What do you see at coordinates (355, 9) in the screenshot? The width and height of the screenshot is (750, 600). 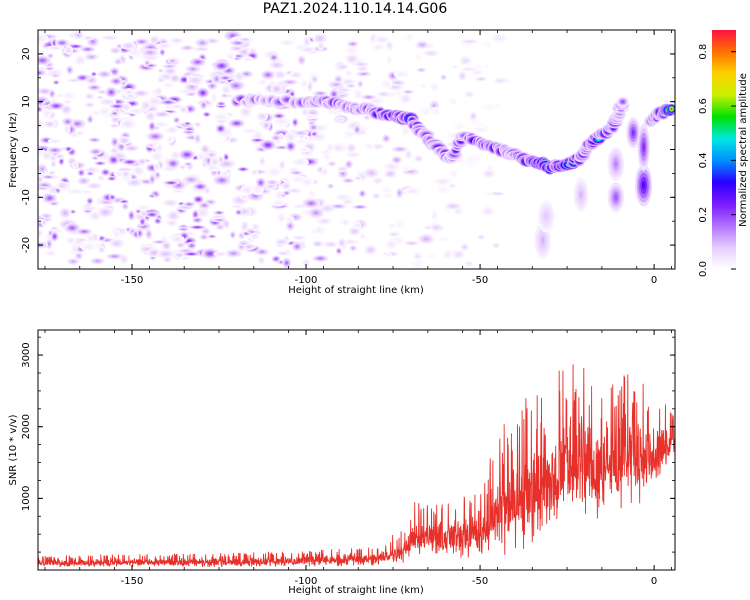 I see `figure-title: PAZ1.2024.110.14.14.G06` at bounding box center [355, 9].